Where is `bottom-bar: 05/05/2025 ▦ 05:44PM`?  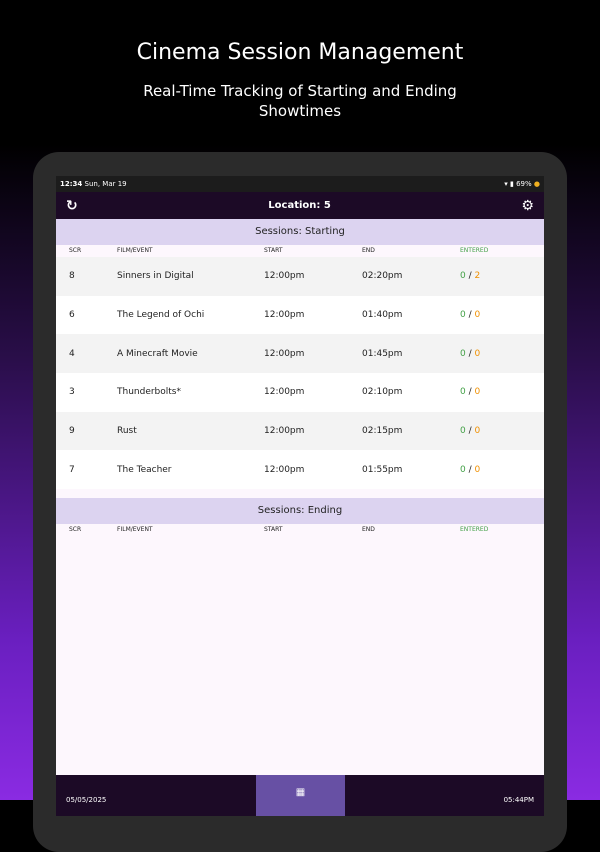
bottom-bar: 05/05/2025 ▦ 05:44PM is located at coordinates (300, 795).